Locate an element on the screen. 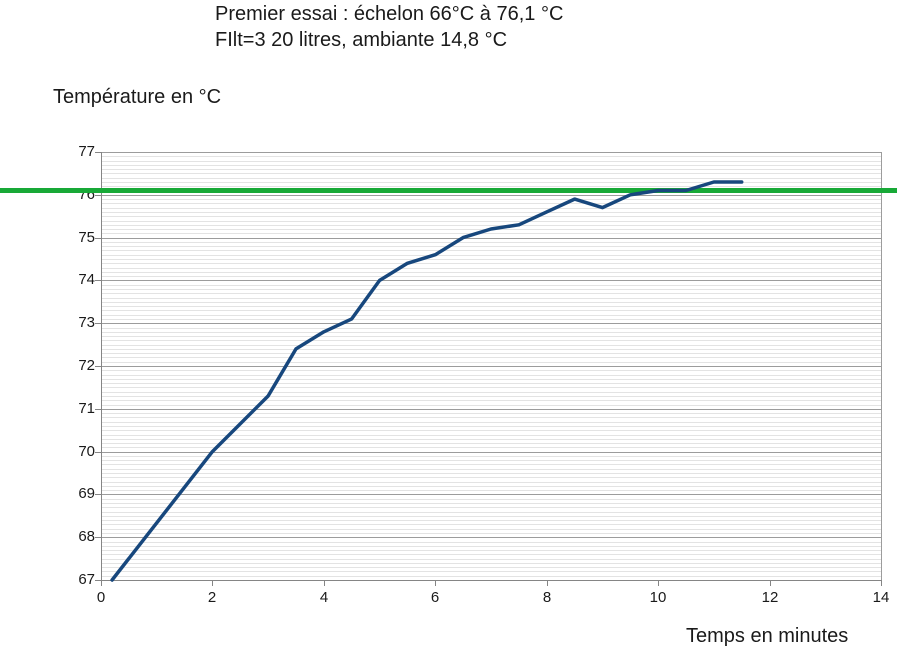 Image resolution: width=905 pixels, height=655 pixels. x-axis-line is located at coordinates (491, 580).